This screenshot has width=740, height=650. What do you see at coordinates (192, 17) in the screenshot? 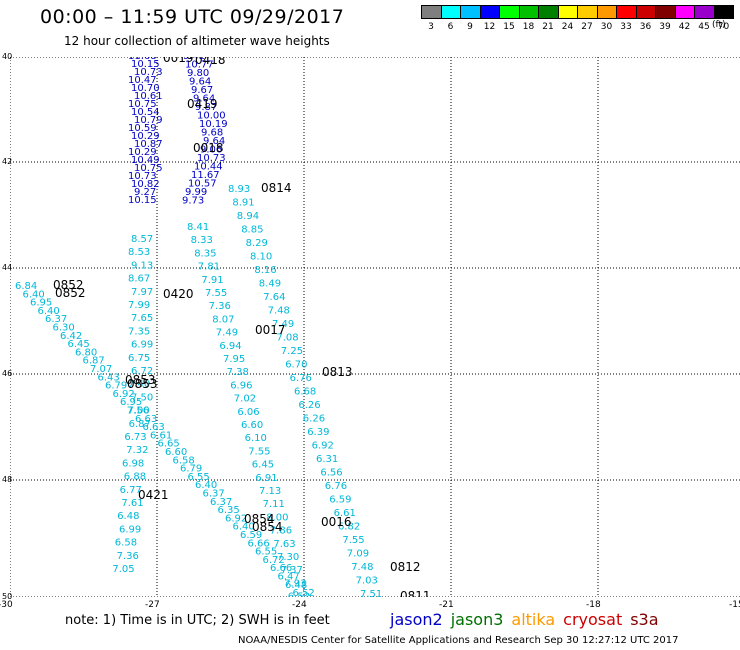
I see `map-title: 00:00 – 11:59 UTC 09/29/2017` at bounding box center [192, 17].